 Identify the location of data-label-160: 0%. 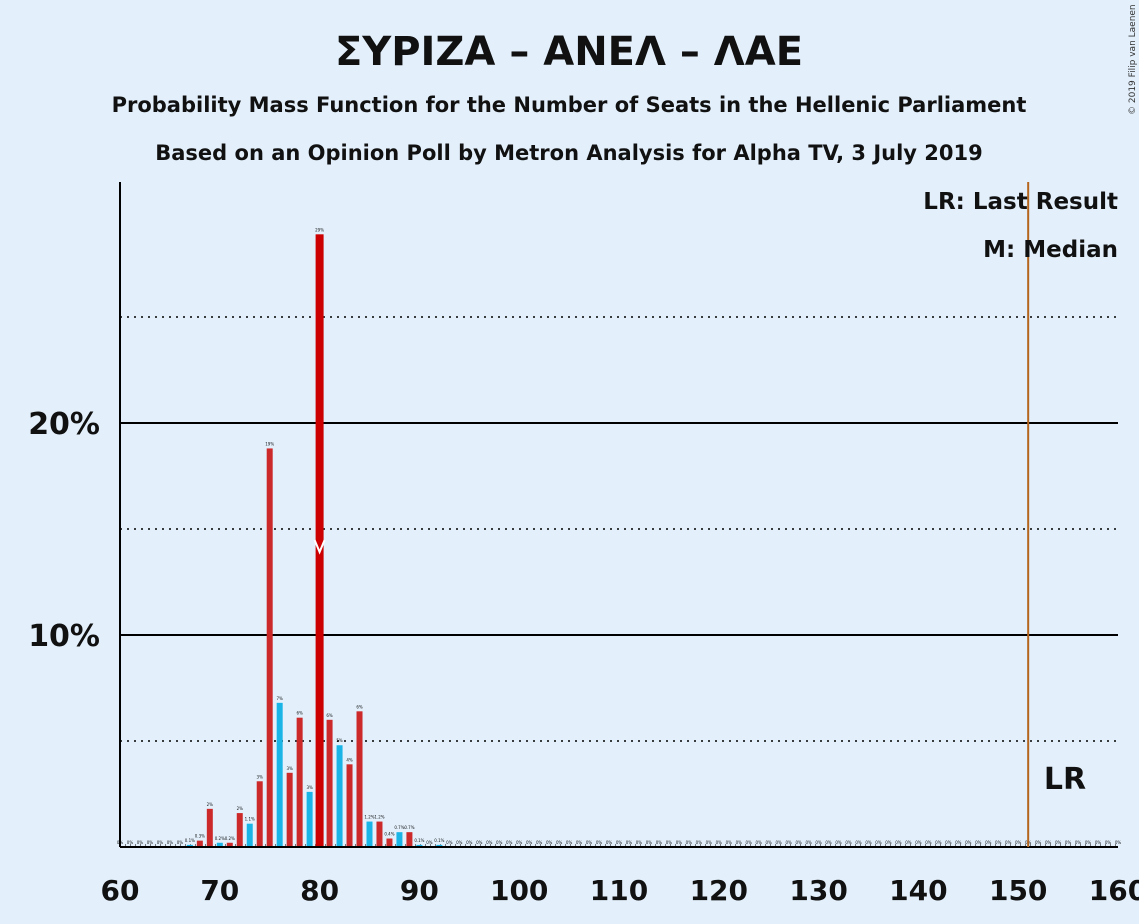
(1118, 842).